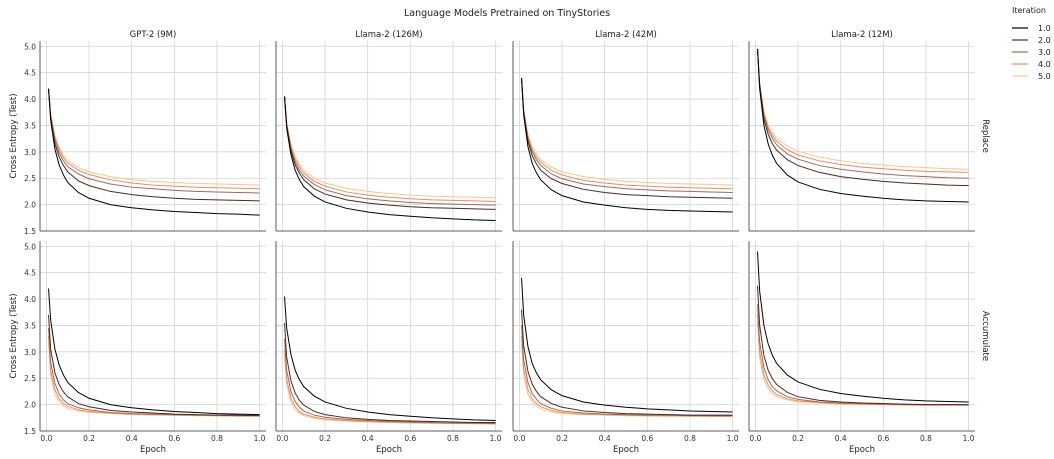 The width and height of the screenshot is (1054, 459). I want to click on panel-1-2: 0.0 0.2 0.4 0.6 0.8 1.0 Epoch, so click(625, 348).